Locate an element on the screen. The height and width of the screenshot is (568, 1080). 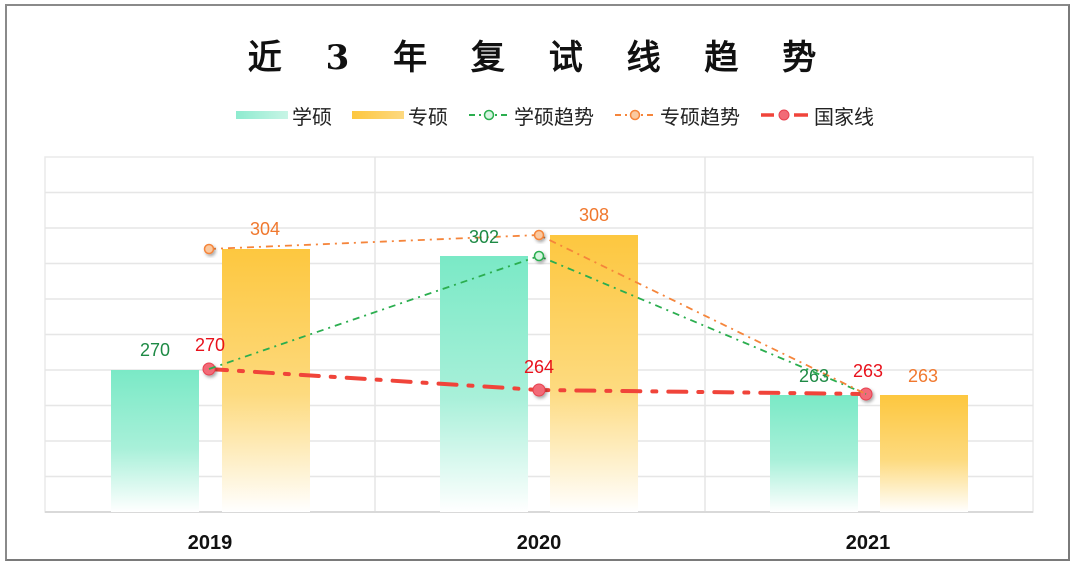
bar-professional-2020 is located at coordinates (594, 373).